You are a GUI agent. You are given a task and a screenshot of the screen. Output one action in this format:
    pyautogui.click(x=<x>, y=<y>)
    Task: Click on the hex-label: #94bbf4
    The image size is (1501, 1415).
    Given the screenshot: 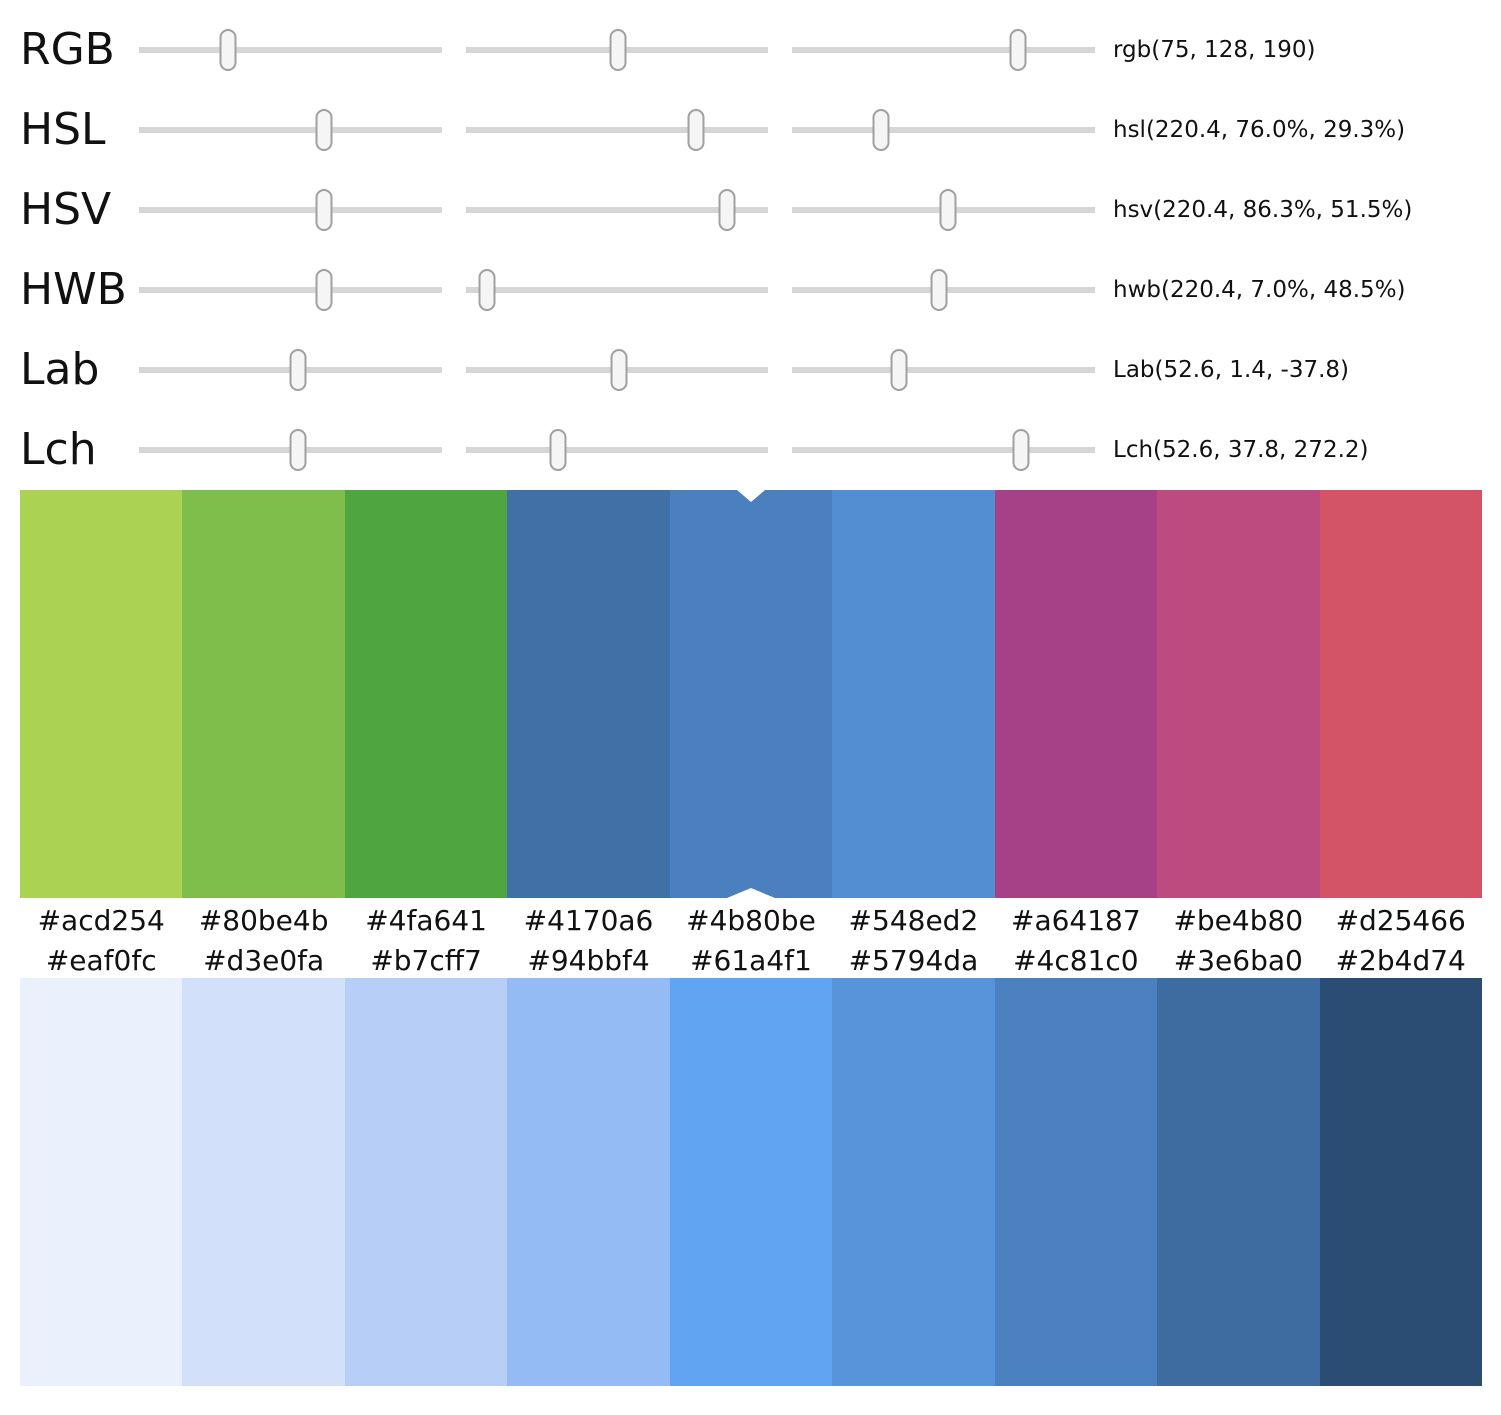 What is the action you would take?
    pyautogui.click(x=588, y=960)
    